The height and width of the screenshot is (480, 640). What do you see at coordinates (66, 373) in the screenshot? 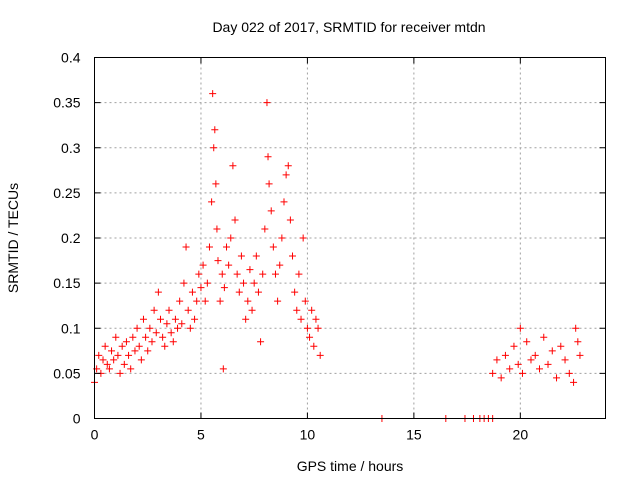
I see `y-tick-label: 0.05` at bounding box center [66, 373].